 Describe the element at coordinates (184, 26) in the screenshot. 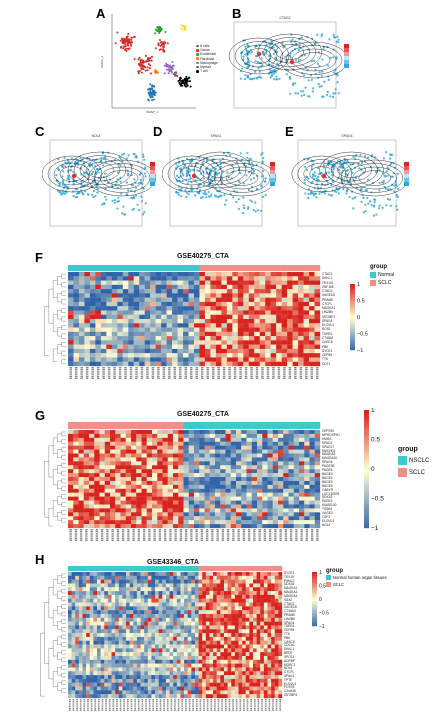

I see `umap-point` at that location.